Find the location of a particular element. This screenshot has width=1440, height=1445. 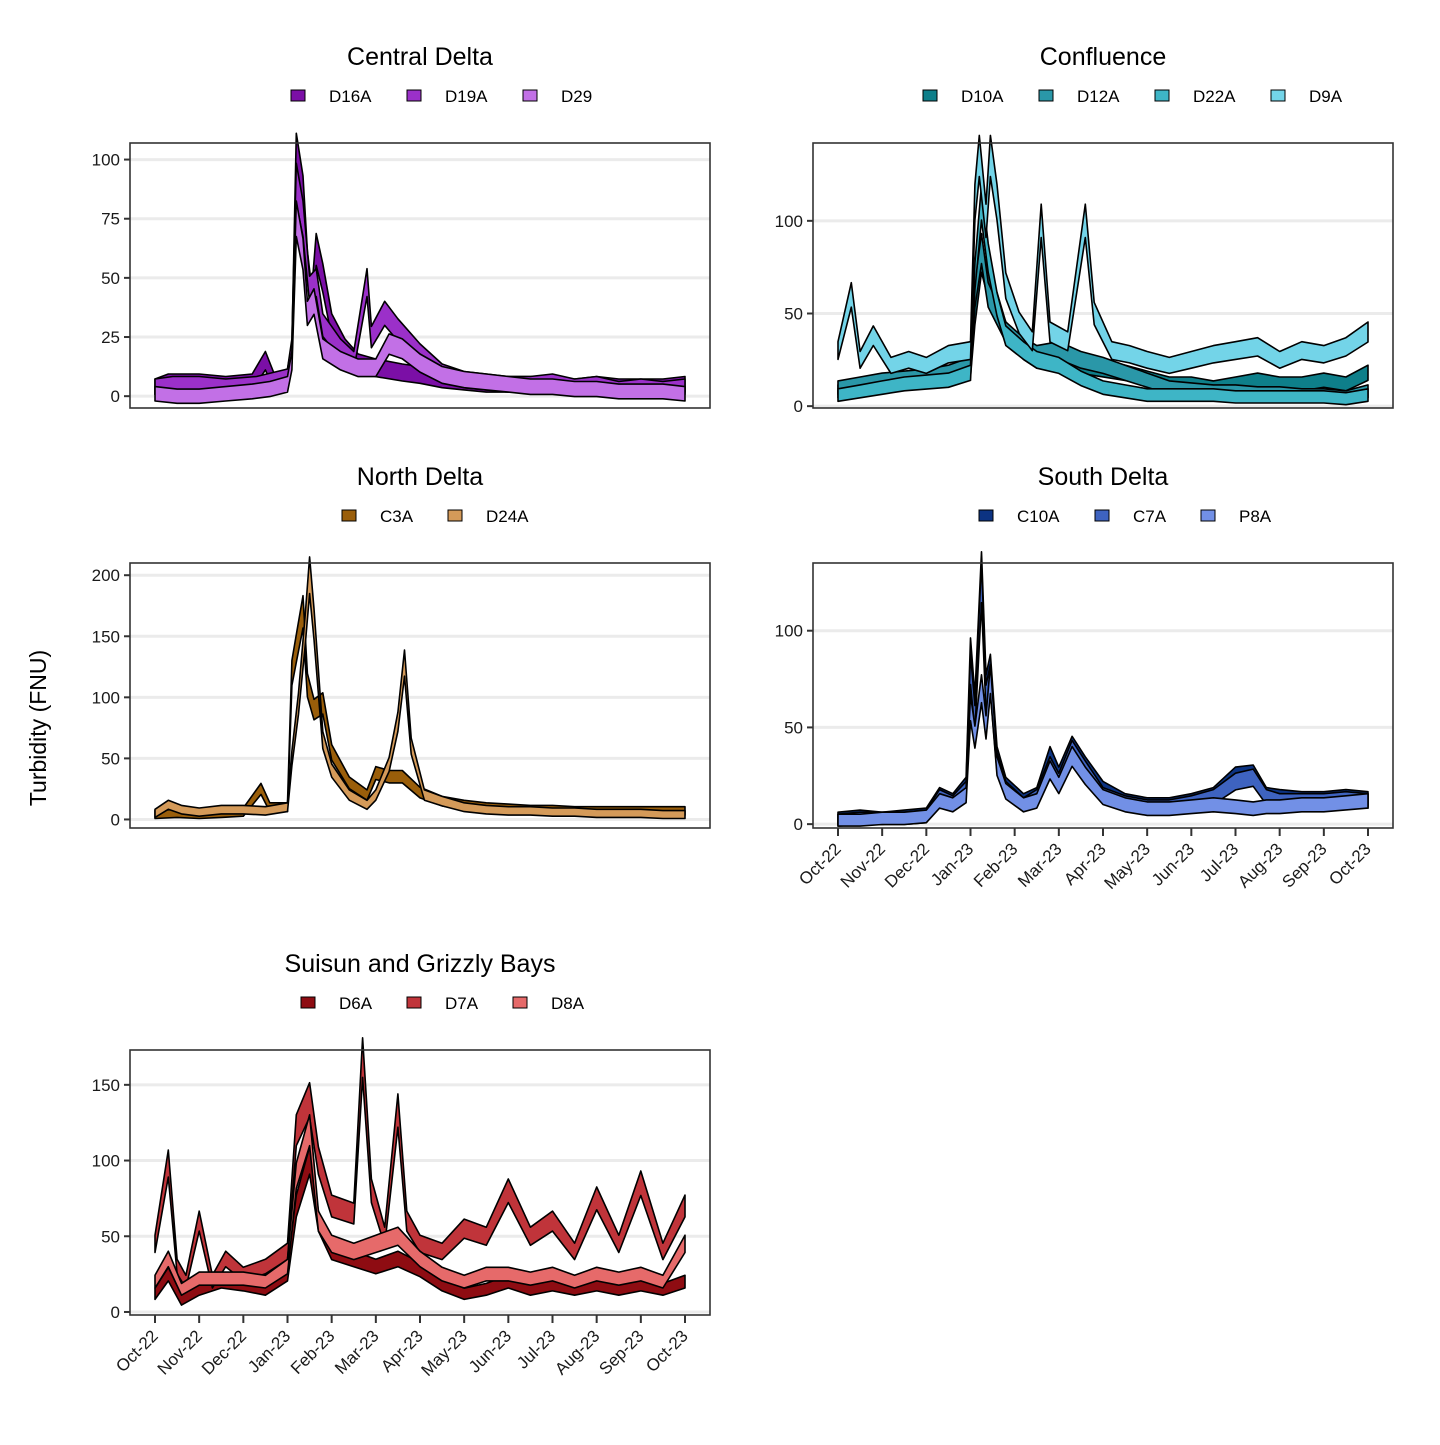

legend: C3A D24A is located at coordinates (435, 516).